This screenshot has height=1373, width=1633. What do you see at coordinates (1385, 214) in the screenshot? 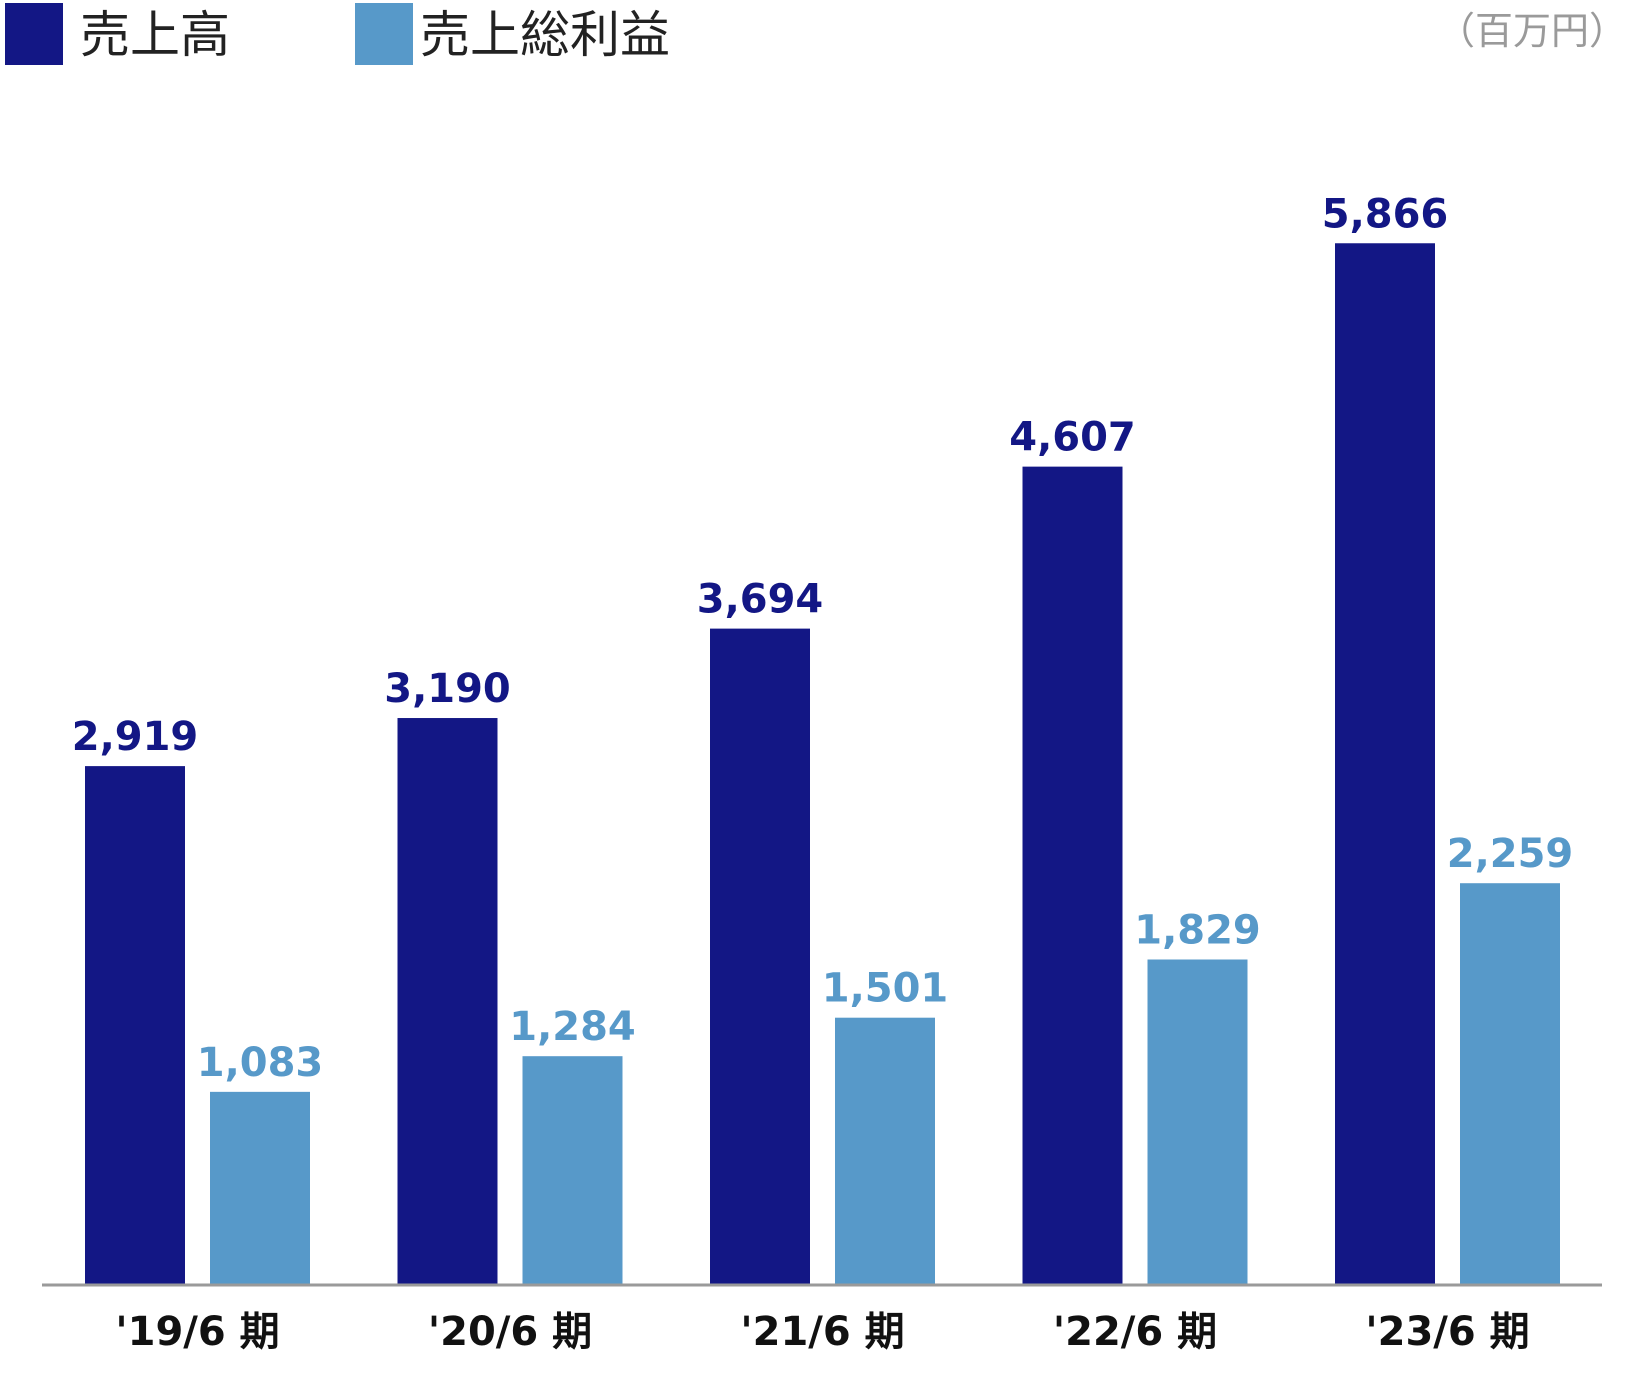
I see `sales-data-label: 5,866` at bounding box center [1385, 214].